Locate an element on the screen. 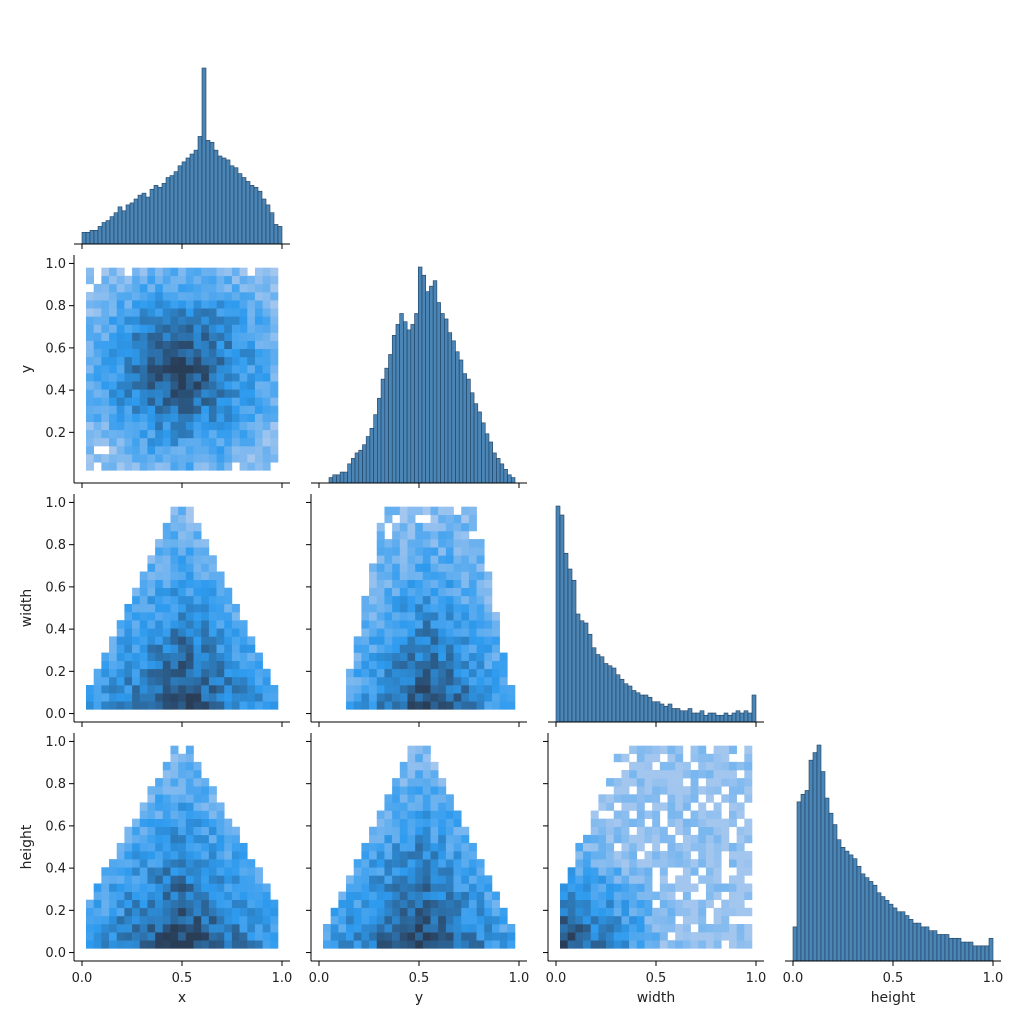 Image resolution: width=1024 pixels, height=1024 pixels. histogram-height is located at coordinates (893, 853).